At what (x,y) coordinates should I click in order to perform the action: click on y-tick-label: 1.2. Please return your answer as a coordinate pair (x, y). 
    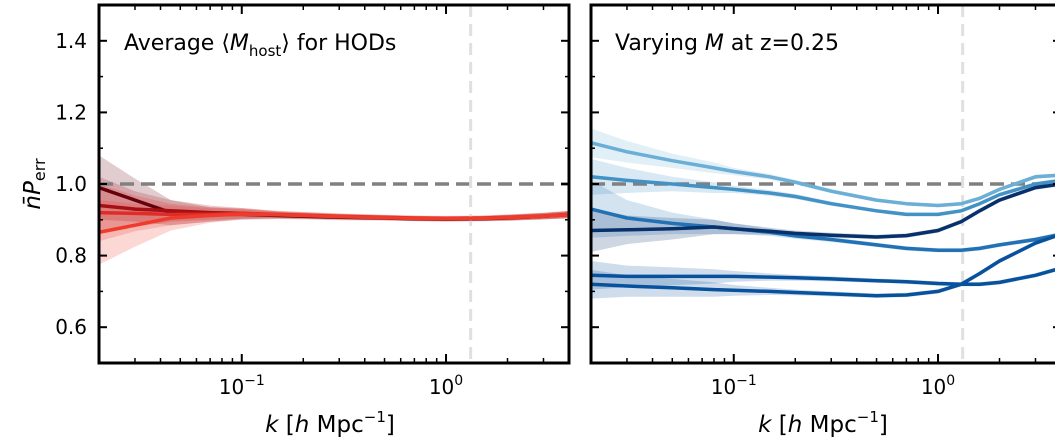
    Looking at the image, I should click on (71, 112).